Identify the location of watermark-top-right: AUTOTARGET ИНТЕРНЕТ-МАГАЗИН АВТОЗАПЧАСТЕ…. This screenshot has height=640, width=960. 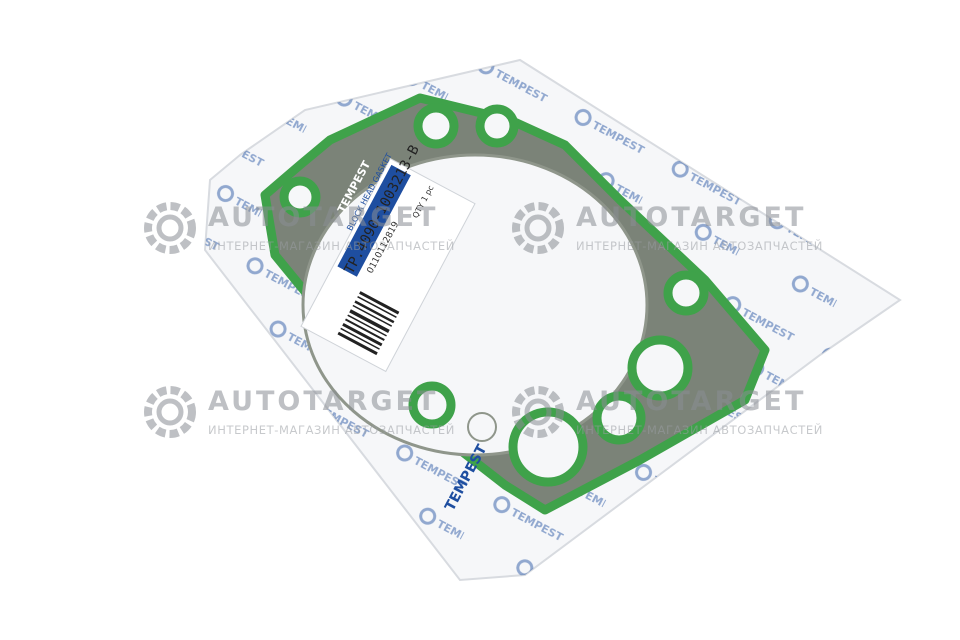
(664, 228).